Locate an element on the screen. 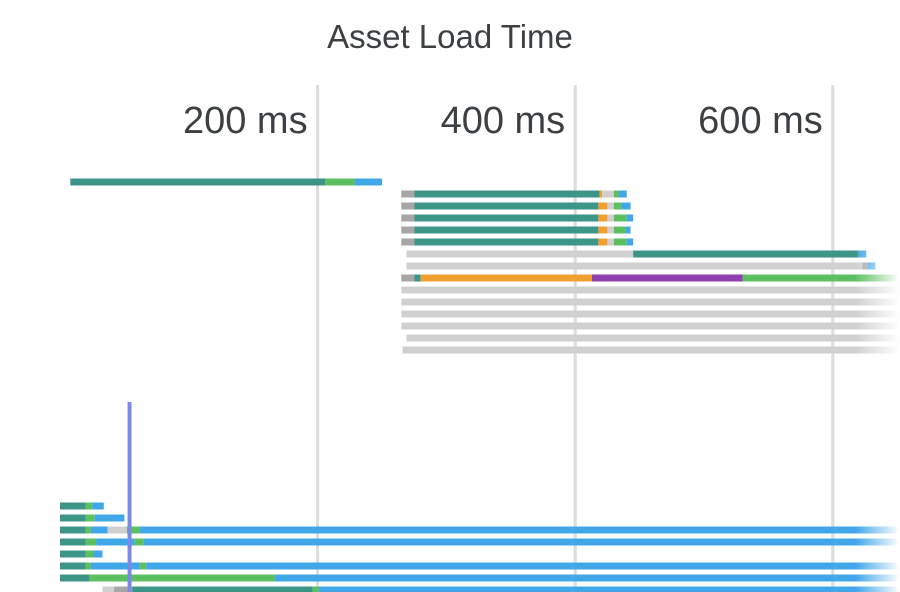  x-axis-ticks: 200 ms 400 ms 600 ms is located at coordinates (503, 121).